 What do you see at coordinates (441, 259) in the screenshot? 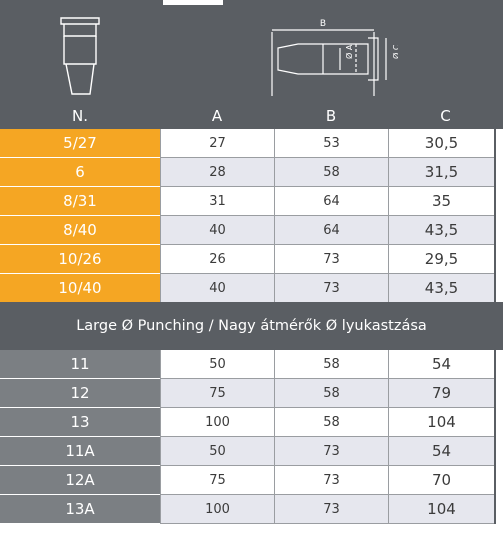
I see `cell-c: 29,5` at bounding box center [441, 259].